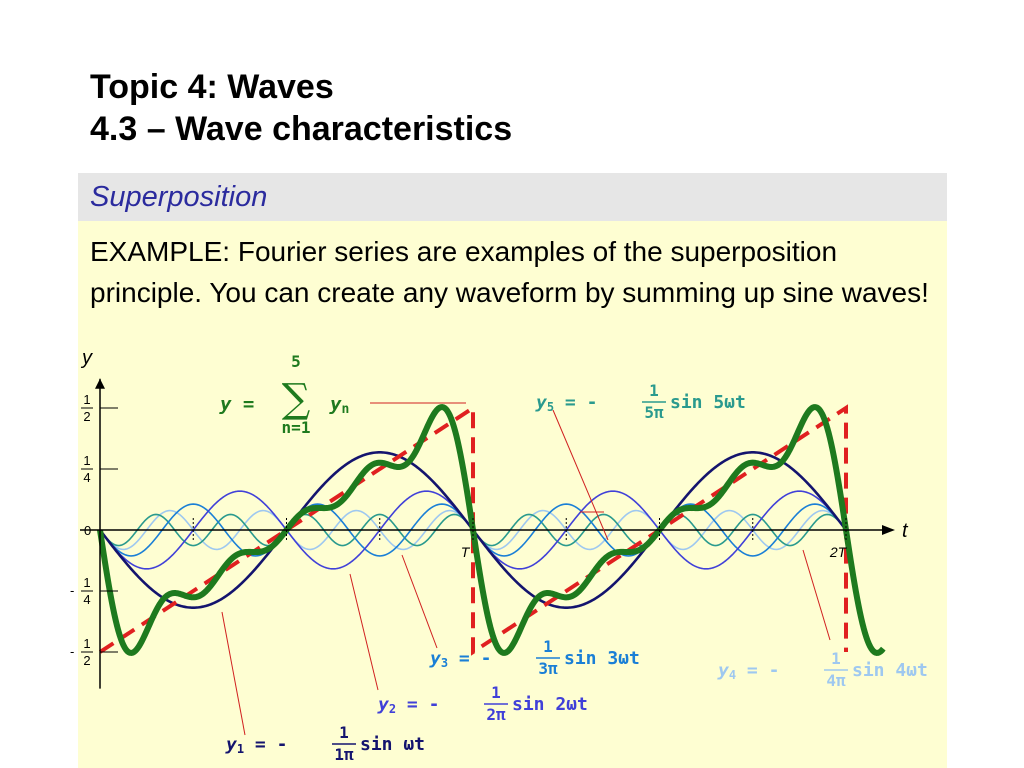 This screenshot has width=1024, height=768. Describe the element at coordinates (344, 754) in the screenshot. I see `label-y1-den: 1π` at that location.